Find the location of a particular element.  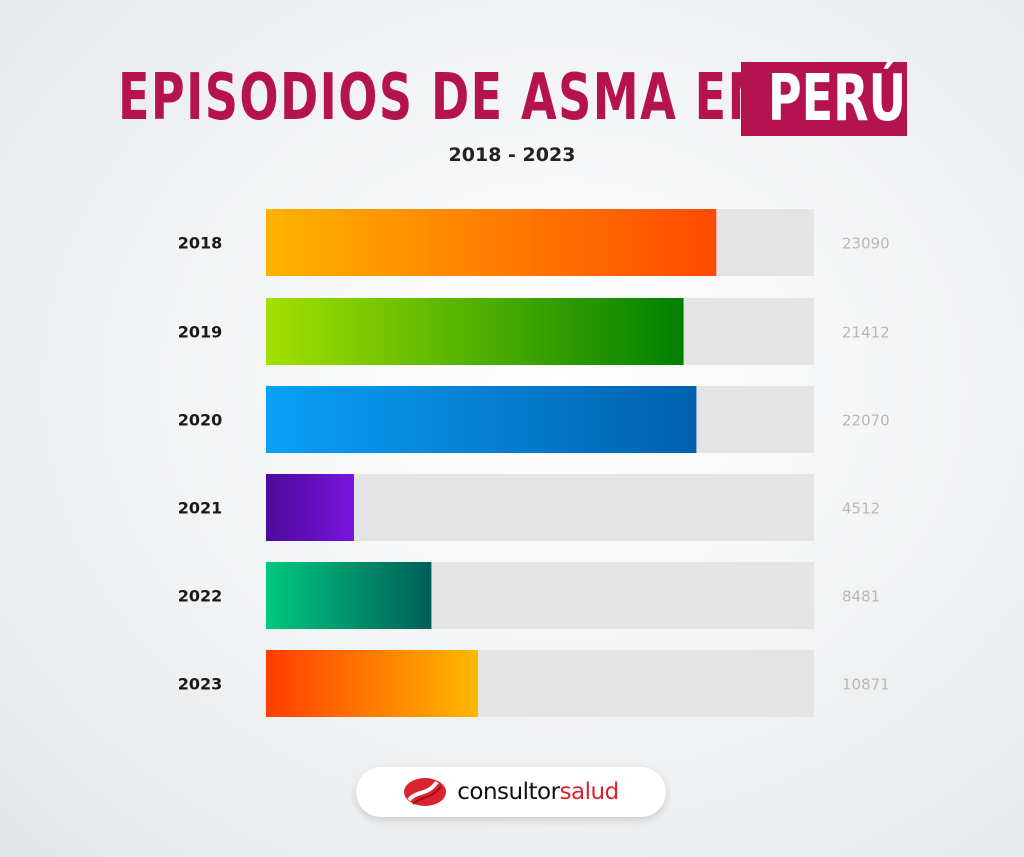

title-main: EPISODIOS DE ASMA EN is located at coordinates (443, 97).